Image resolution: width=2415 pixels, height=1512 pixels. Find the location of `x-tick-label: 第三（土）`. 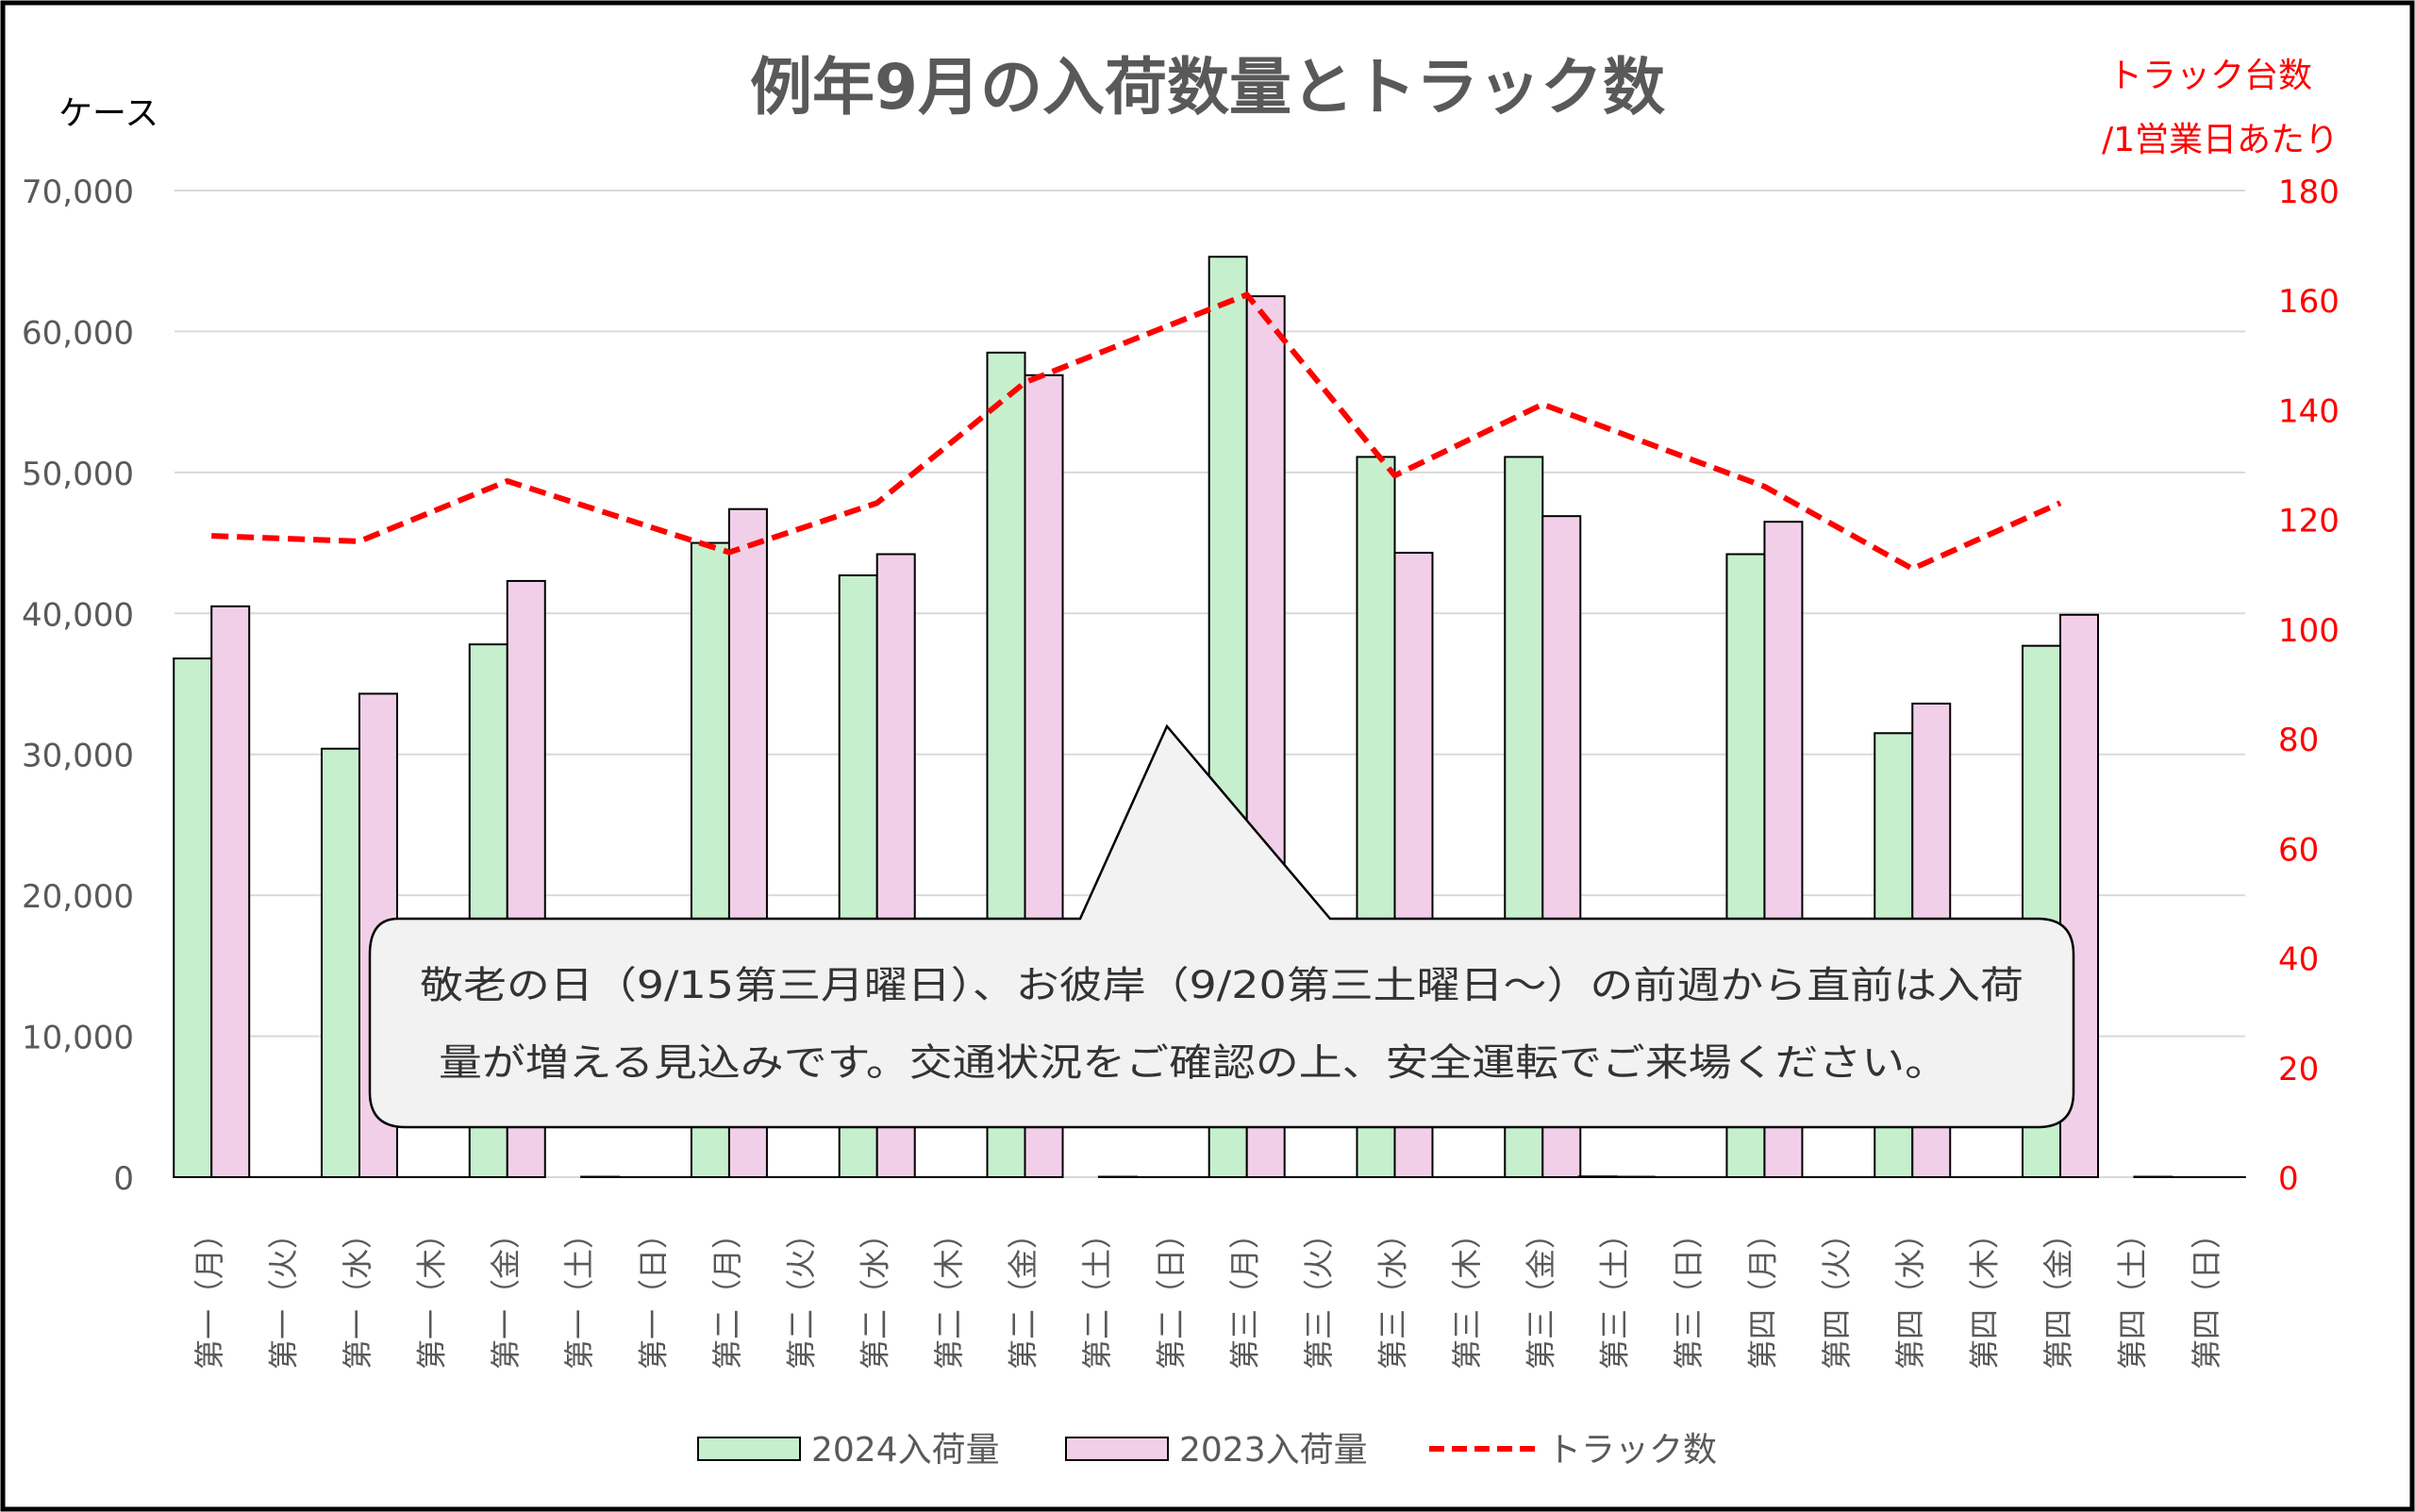

x-tick-label: 第三（土） is located at coordinates (1615, 1294).